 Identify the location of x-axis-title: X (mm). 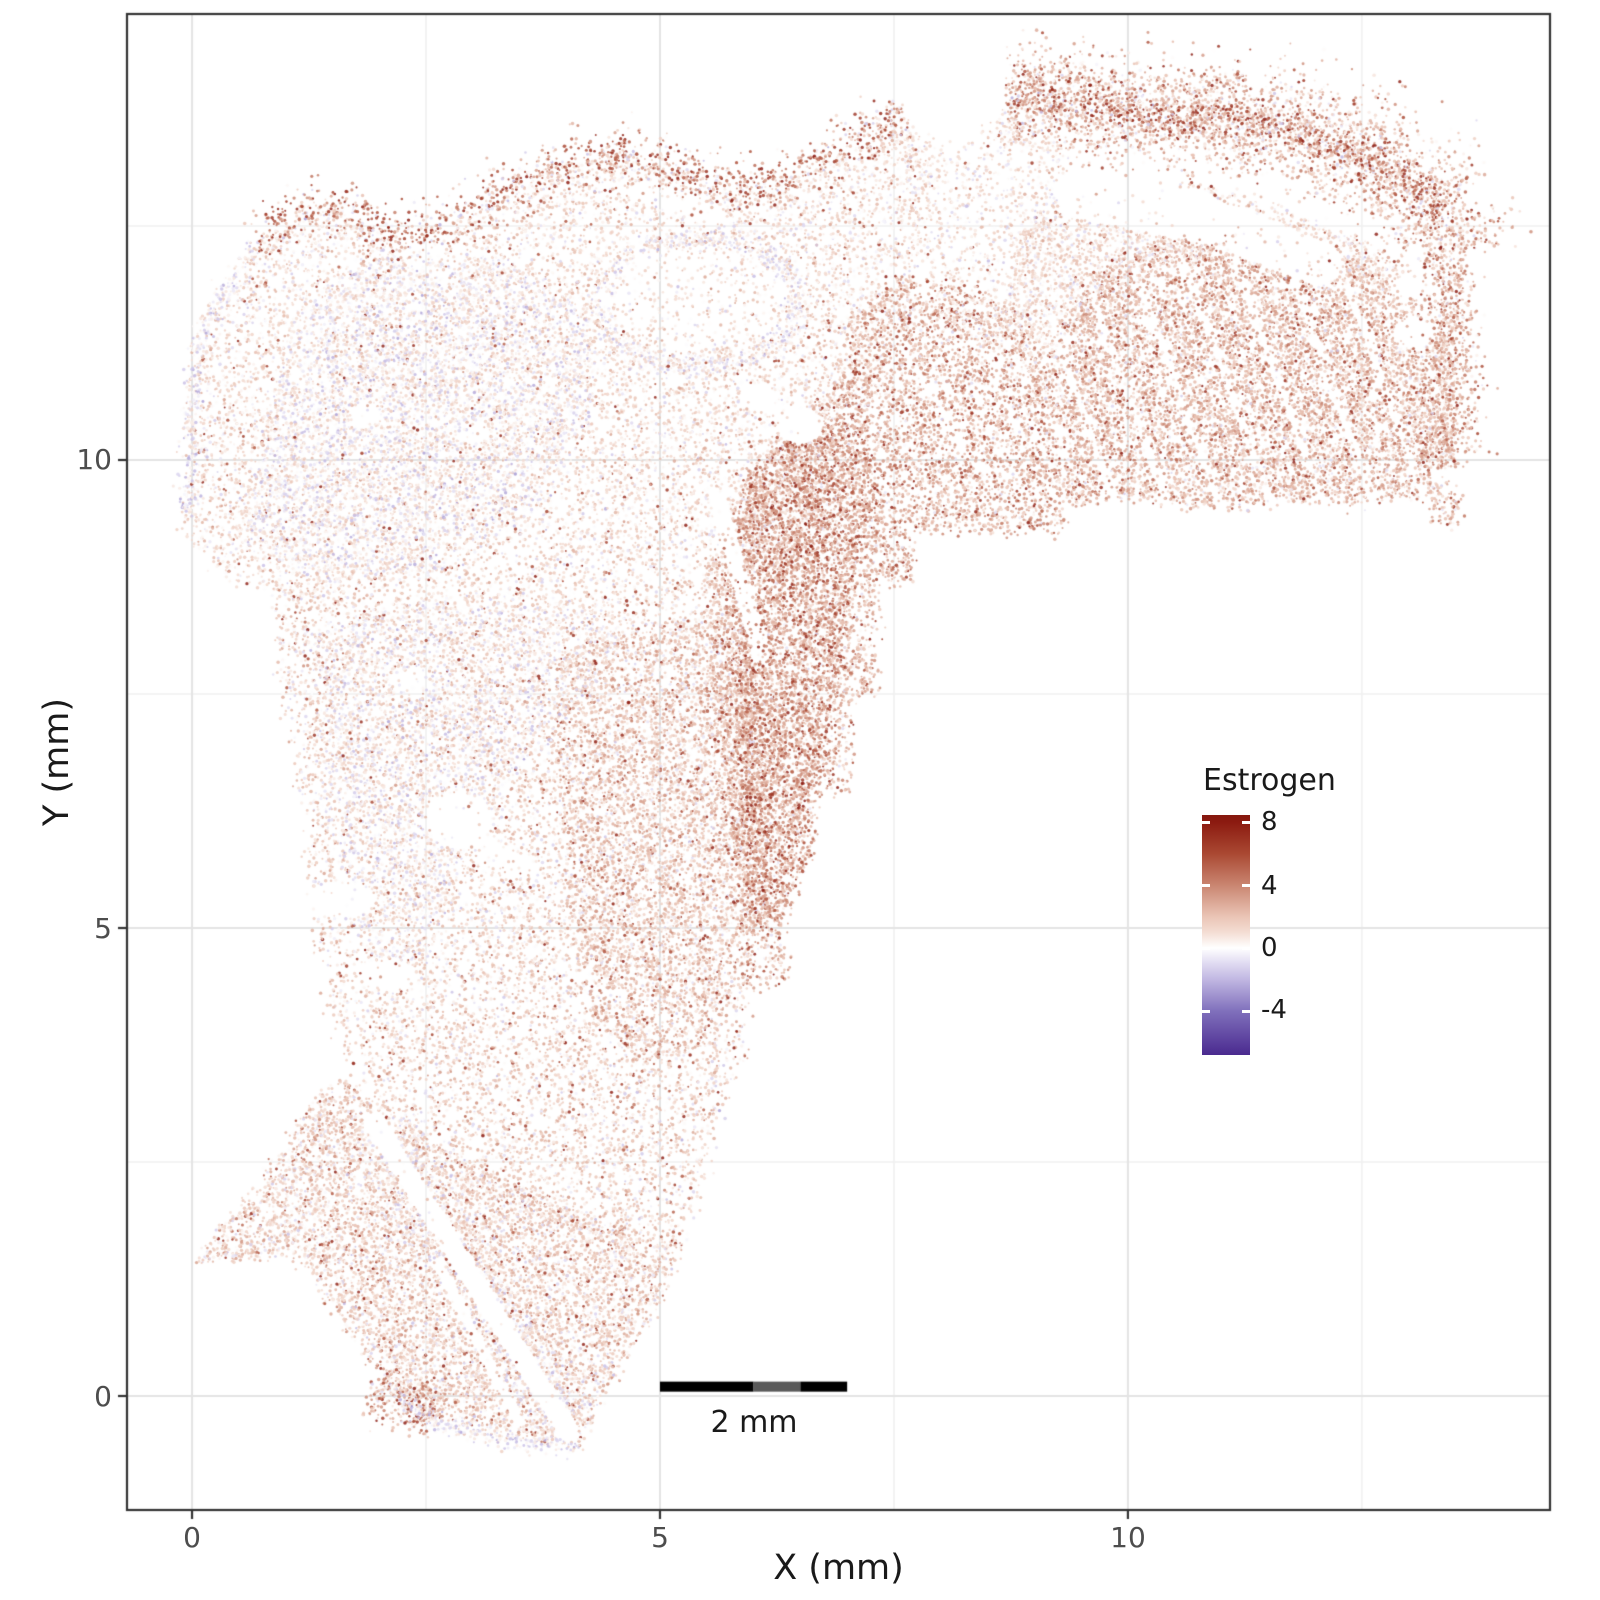
(838, 1568).